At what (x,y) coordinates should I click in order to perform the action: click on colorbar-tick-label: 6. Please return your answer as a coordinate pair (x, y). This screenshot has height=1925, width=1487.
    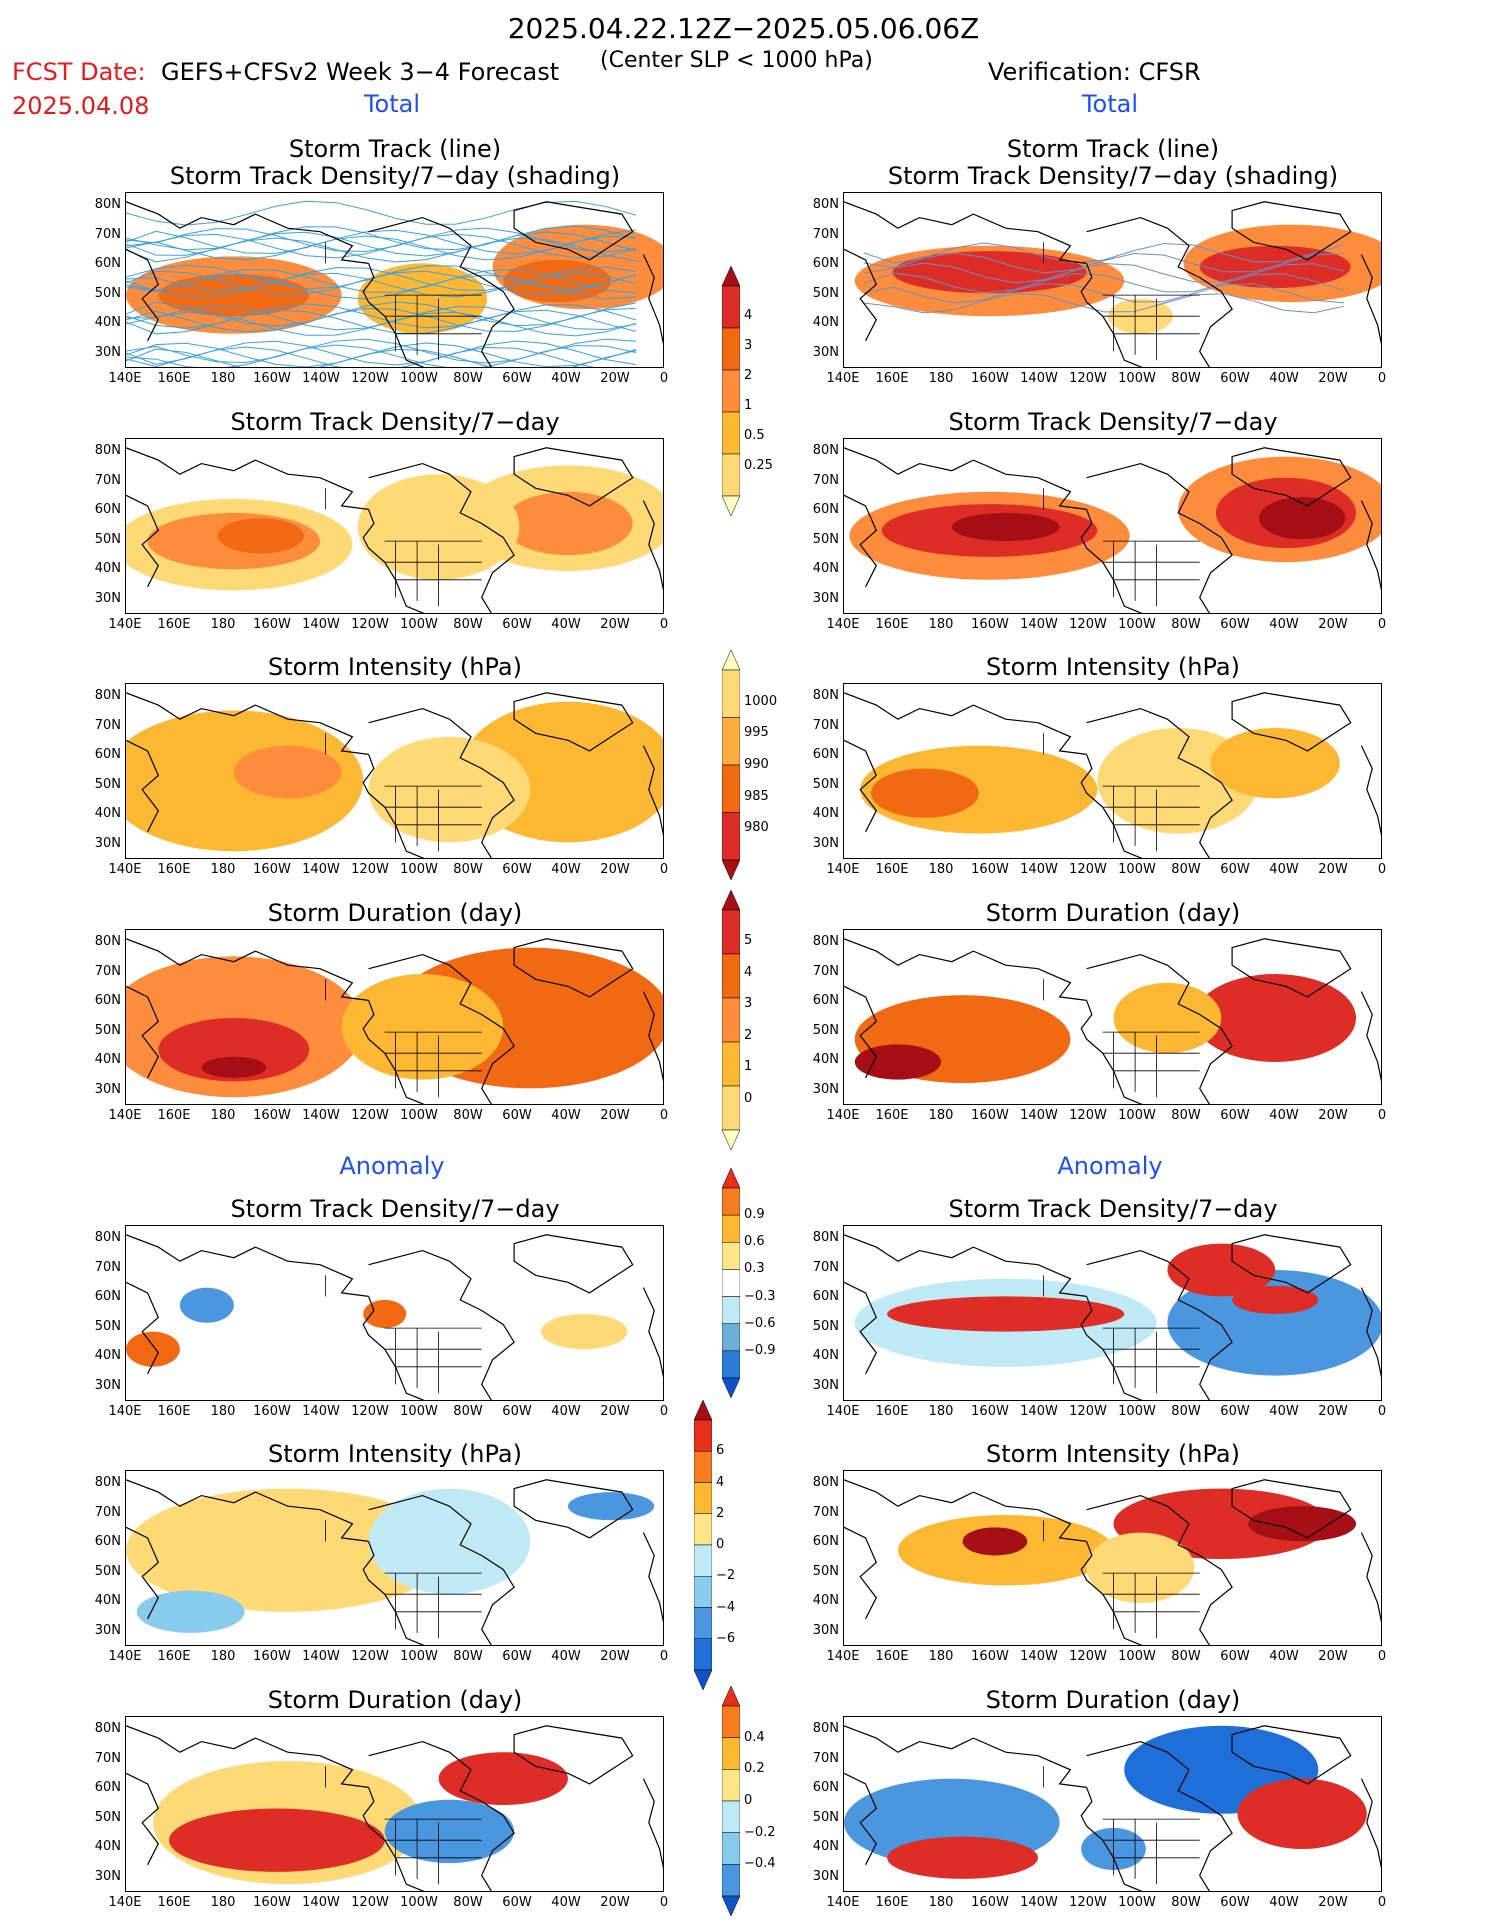
    Looking at the image, I should click on (720, 1451).